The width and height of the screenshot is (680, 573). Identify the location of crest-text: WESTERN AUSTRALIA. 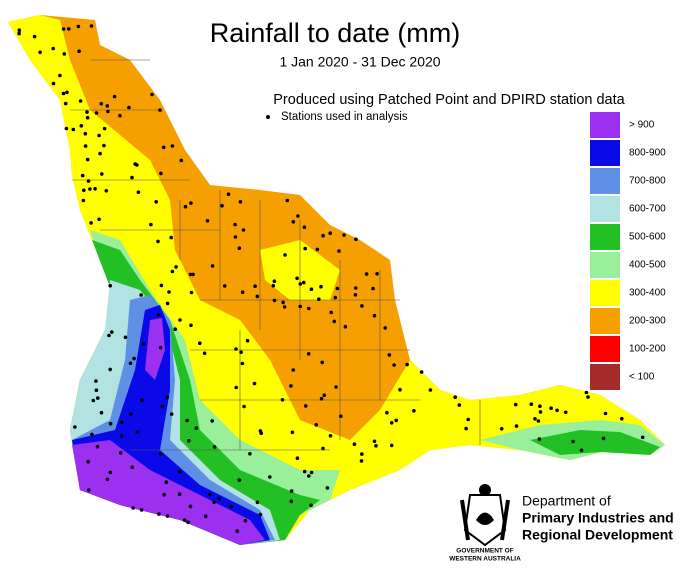
(485, 559).